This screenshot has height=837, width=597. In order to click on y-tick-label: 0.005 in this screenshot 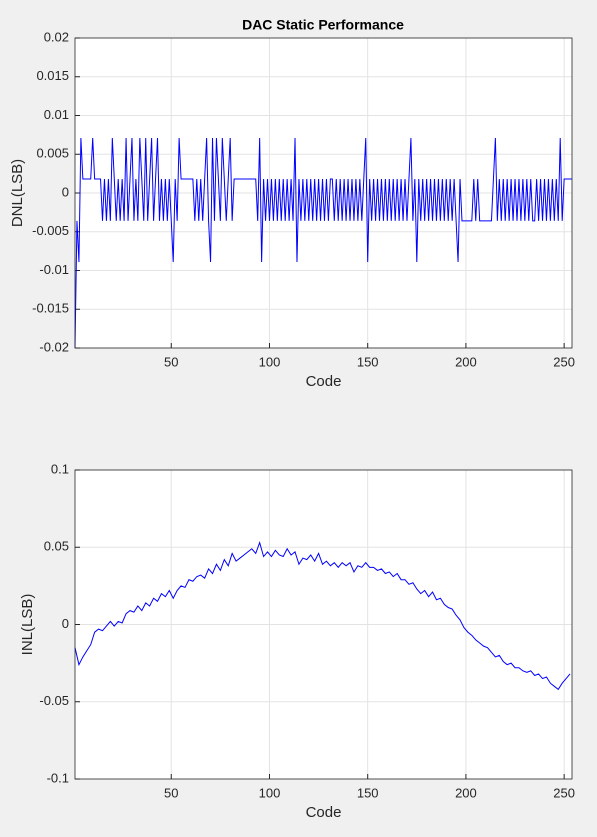, I will do `click(52, 153)`.